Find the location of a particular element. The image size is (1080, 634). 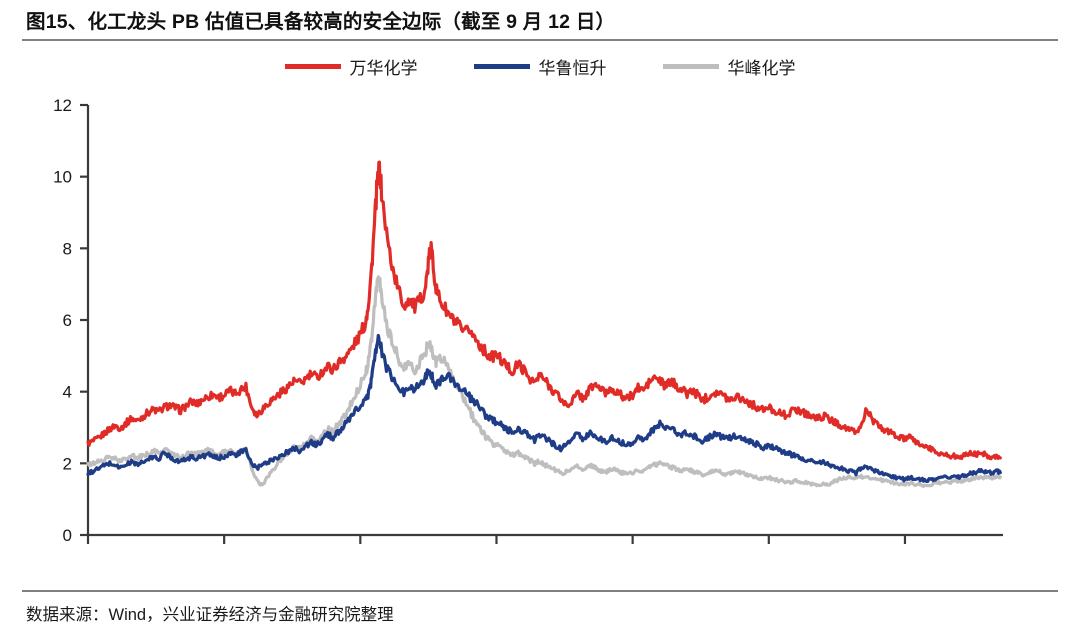

x-tick-label: 2021 is located at coordinates (360, 554).